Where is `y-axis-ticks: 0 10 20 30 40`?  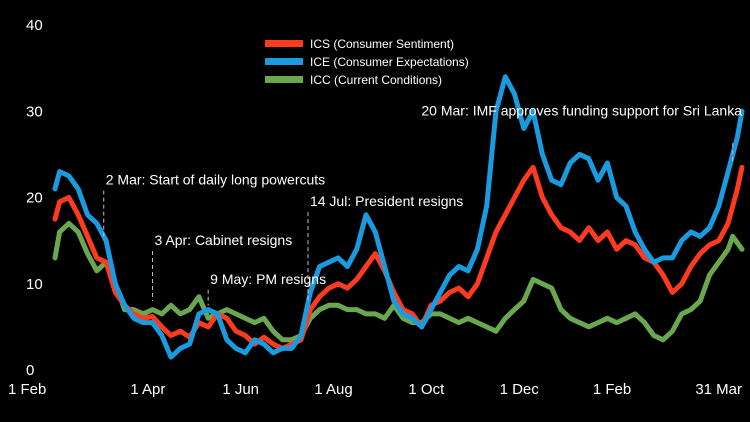 y-axis-ticks: 0 10 20 30 40 is located at coordinates (34, 198).